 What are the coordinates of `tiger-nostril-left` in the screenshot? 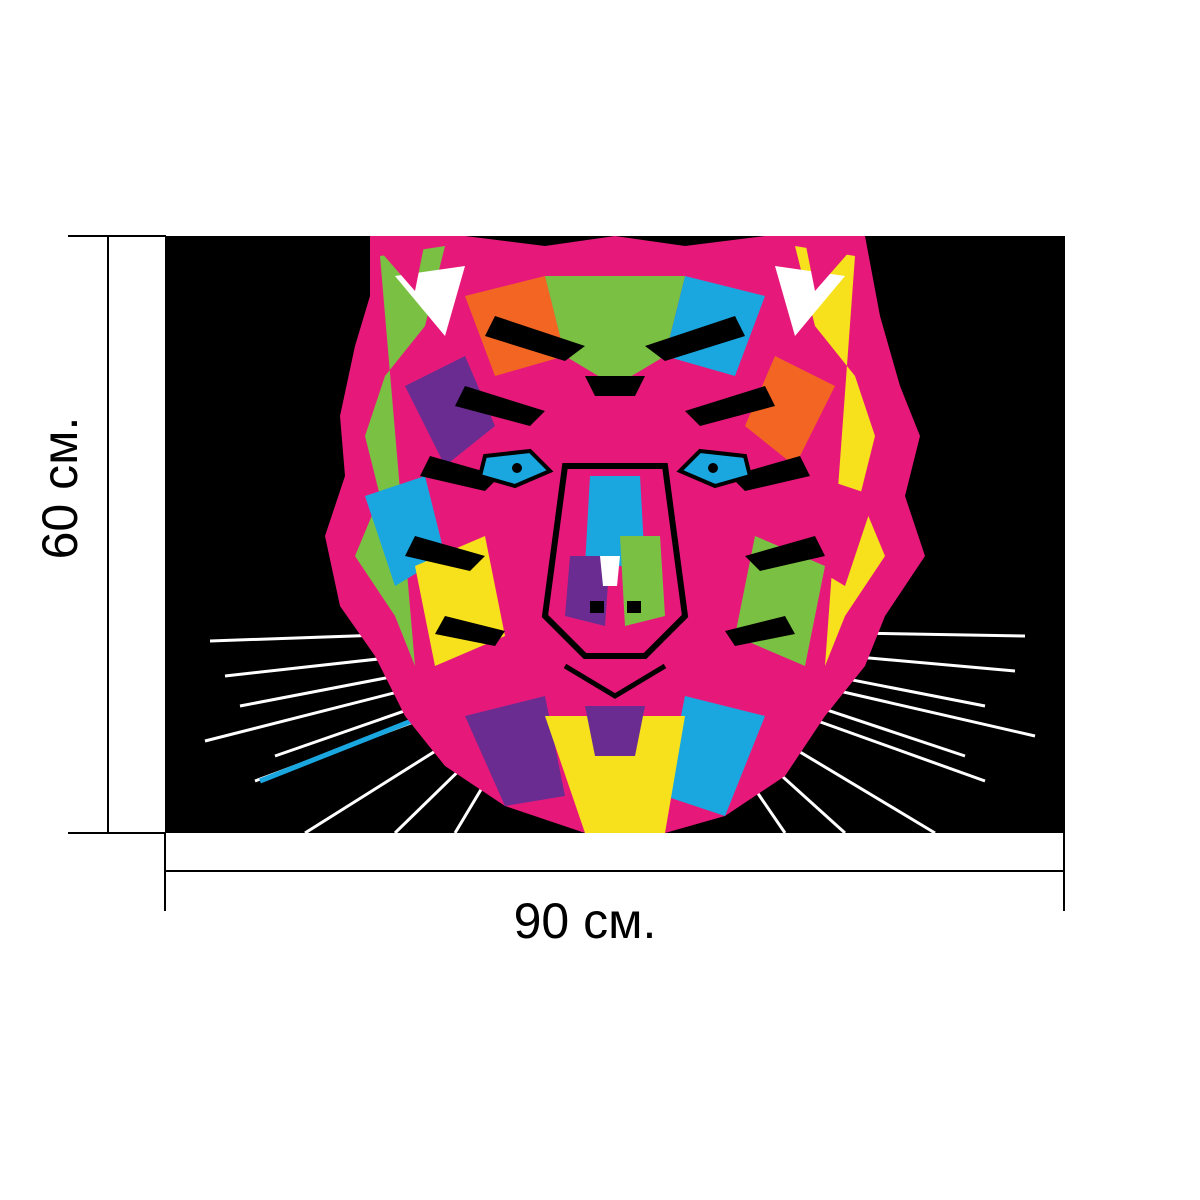 It's located at (597, 607).